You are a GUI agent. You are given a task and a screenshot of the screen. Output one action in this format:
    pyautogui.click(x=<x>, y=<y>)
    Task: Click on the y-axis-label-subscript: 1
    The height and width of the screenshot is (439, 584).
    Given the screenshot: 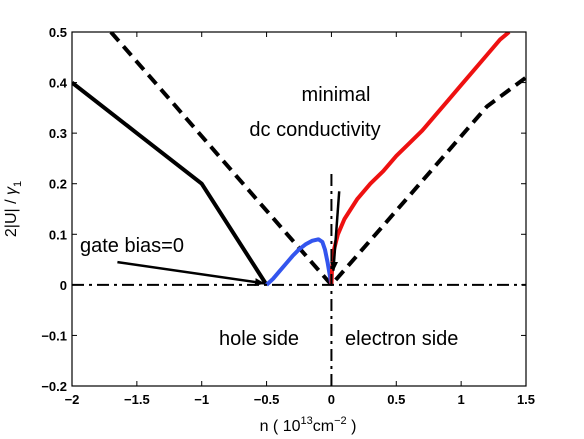 What is the action you would take?
    pyautogui.click(x=18, y=184)
    